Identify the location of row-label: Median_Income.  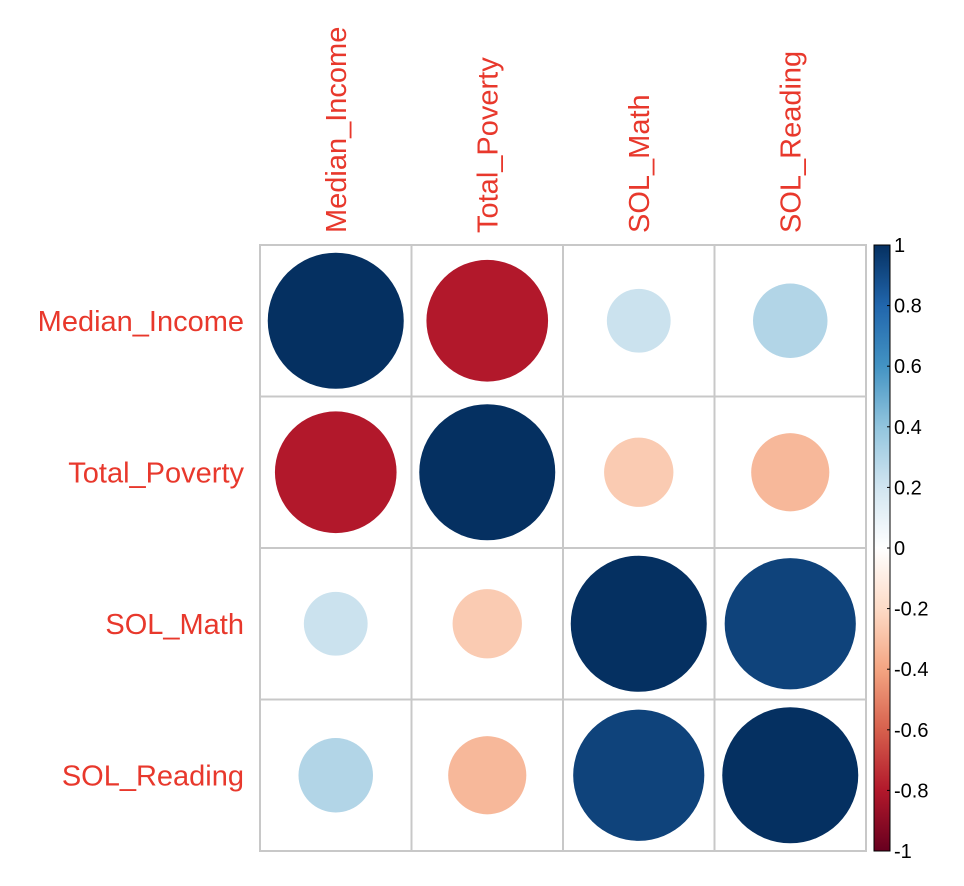
(141, 322).